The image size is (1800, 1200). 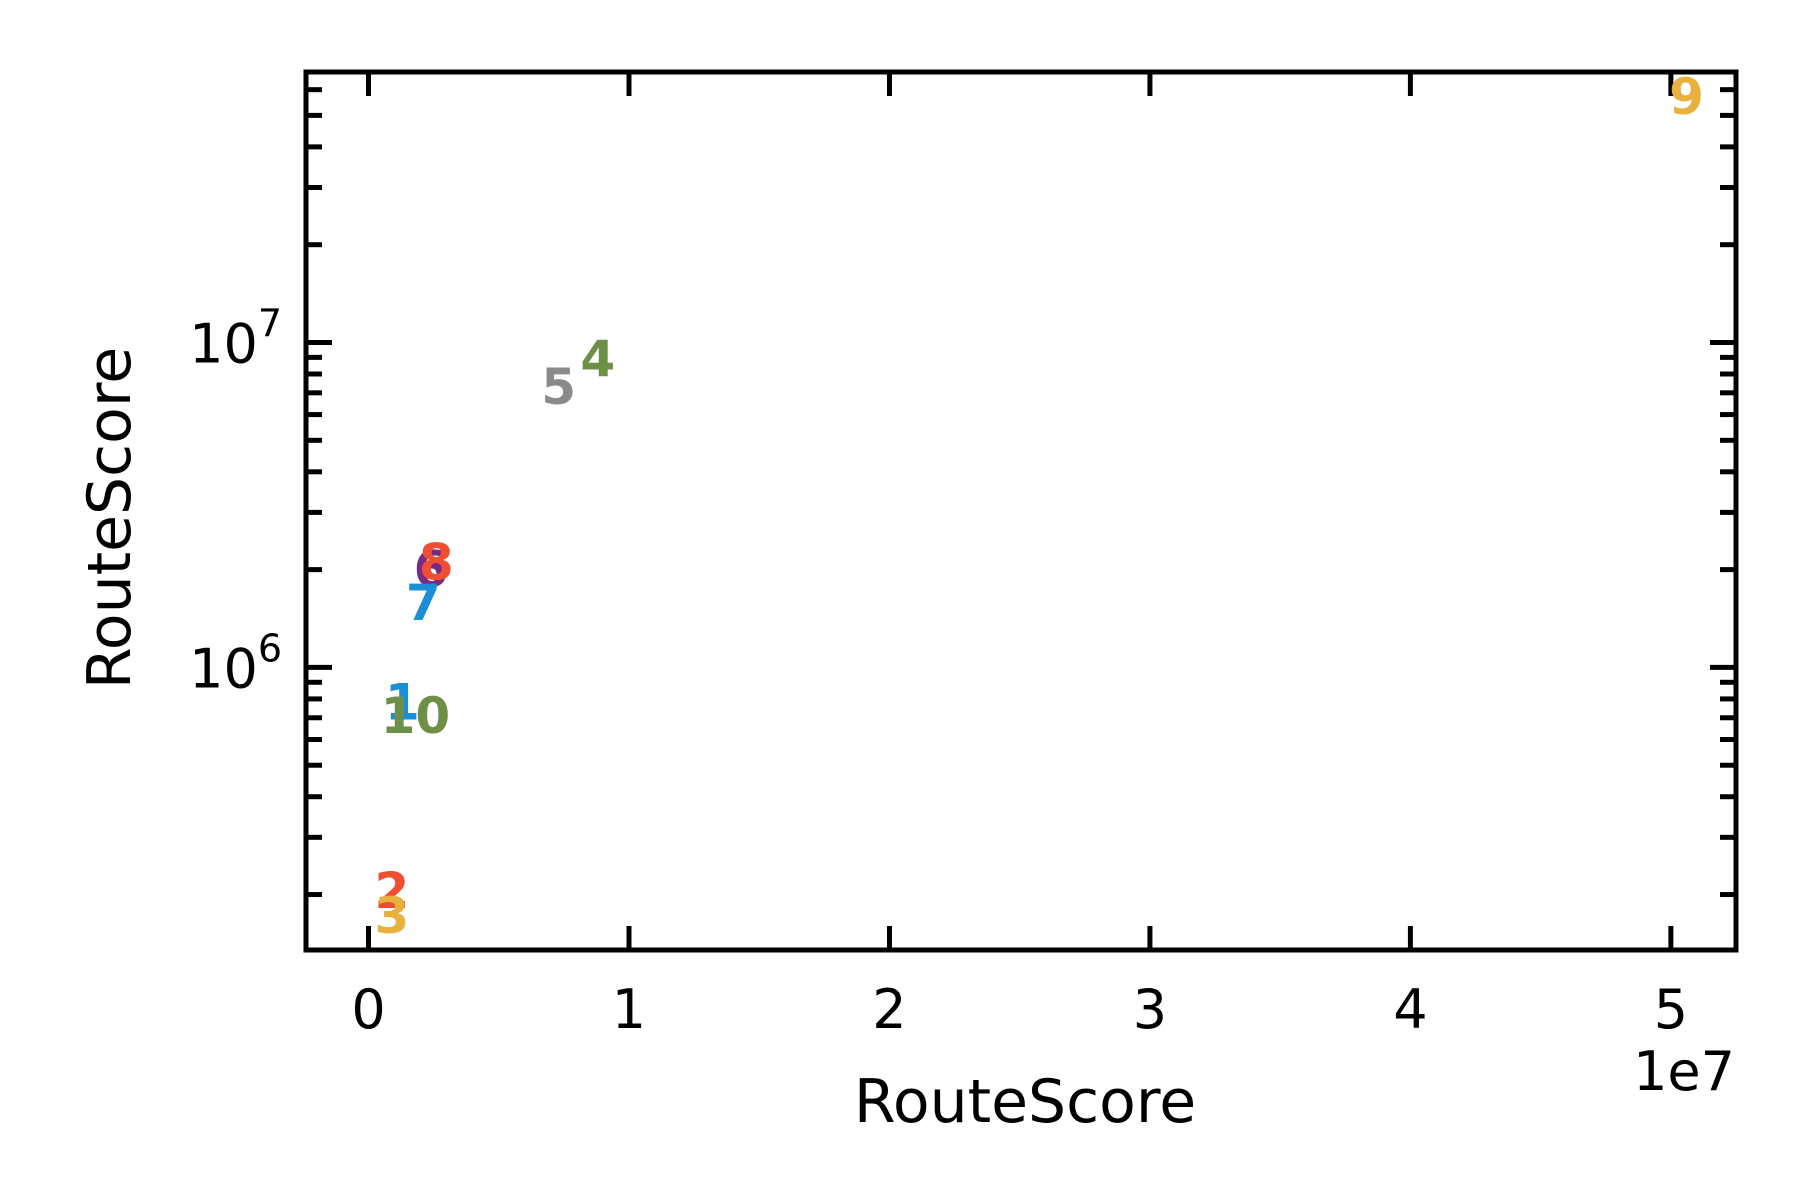 I want to click on x-tick-label: 3, so click(x=1150, y=1009).